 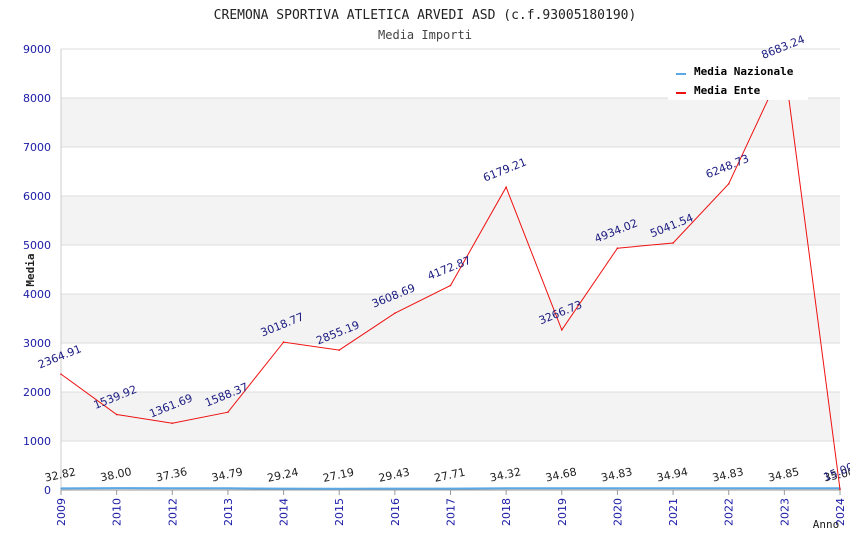 I want to click on y-tick-label: 9000, so click(x=37, y=49).